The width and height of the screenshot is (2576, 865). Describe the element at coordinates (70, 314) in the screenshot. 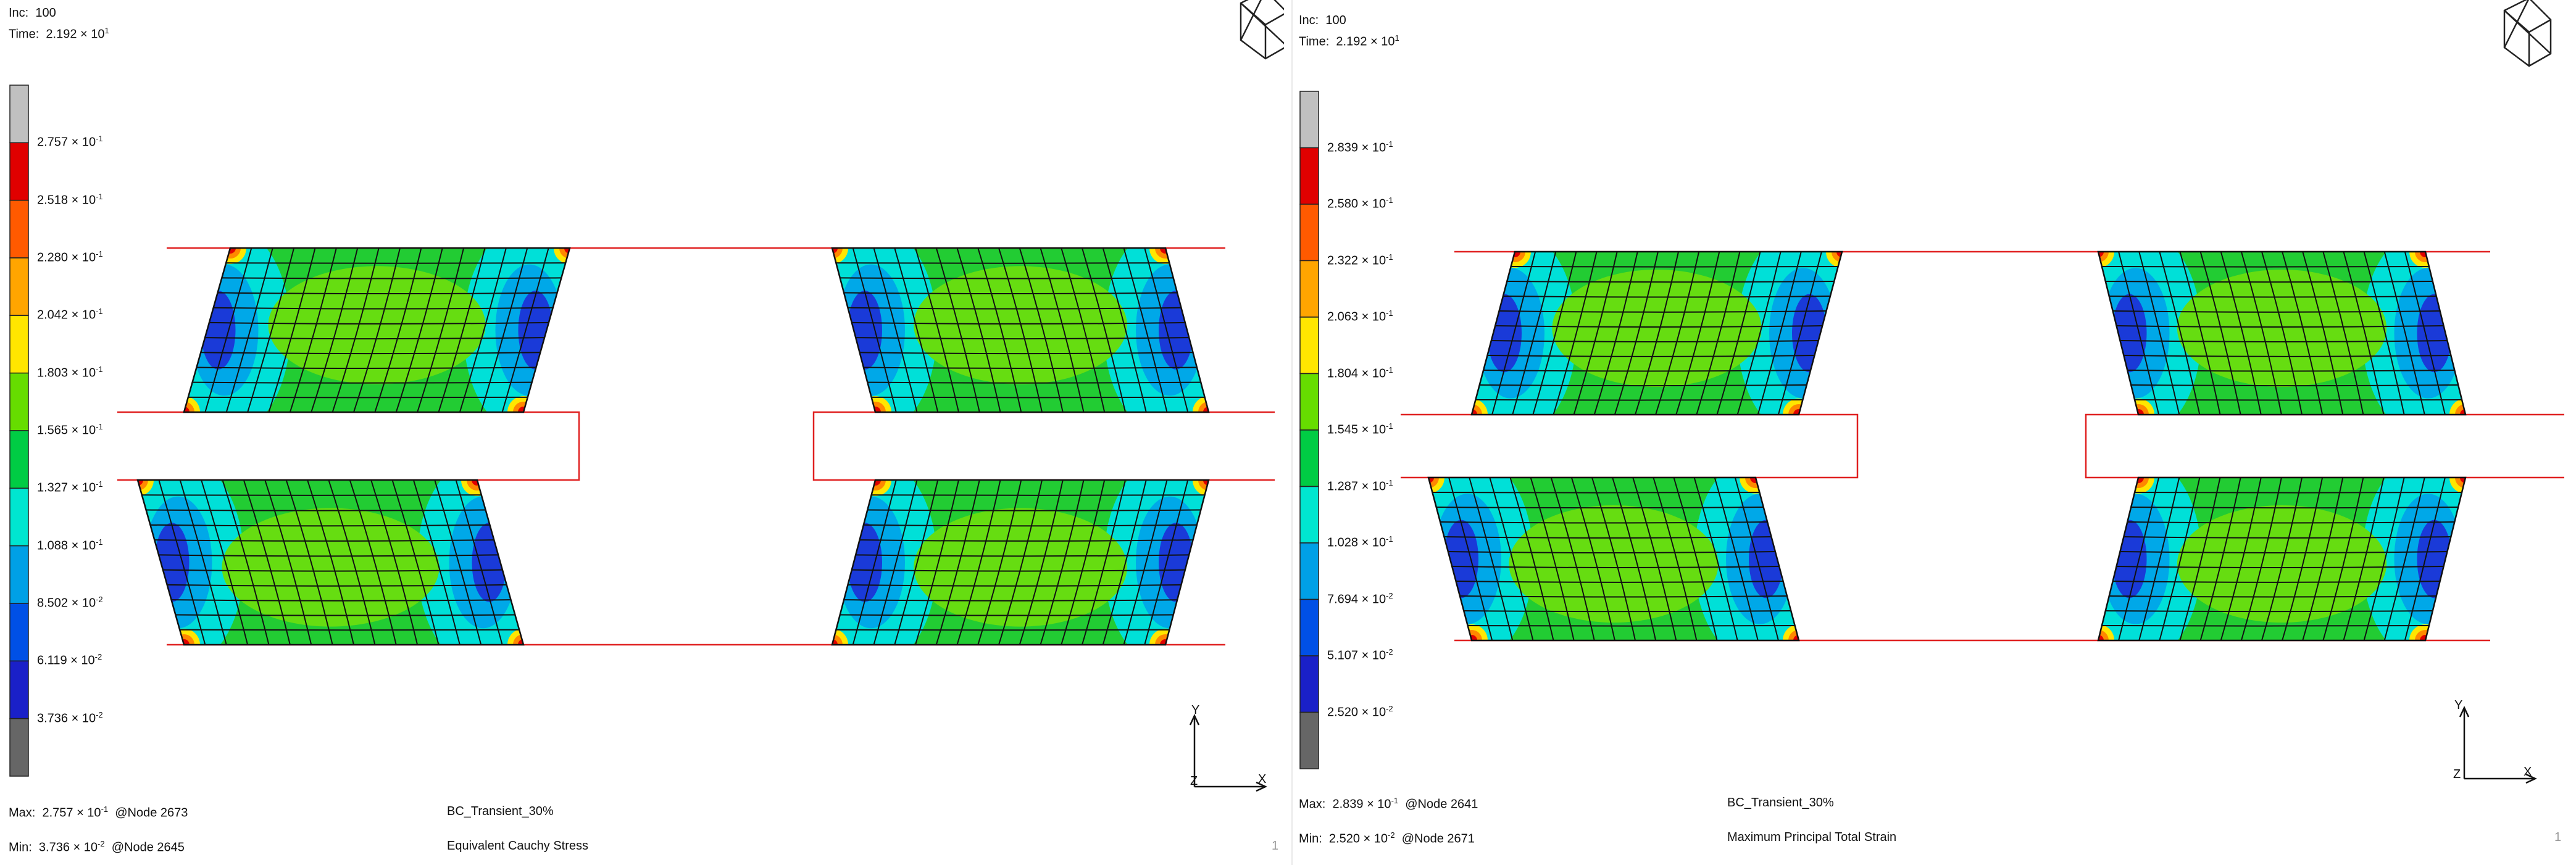

I see `legend-label: 2.042 × 10⁻¹` at that location.